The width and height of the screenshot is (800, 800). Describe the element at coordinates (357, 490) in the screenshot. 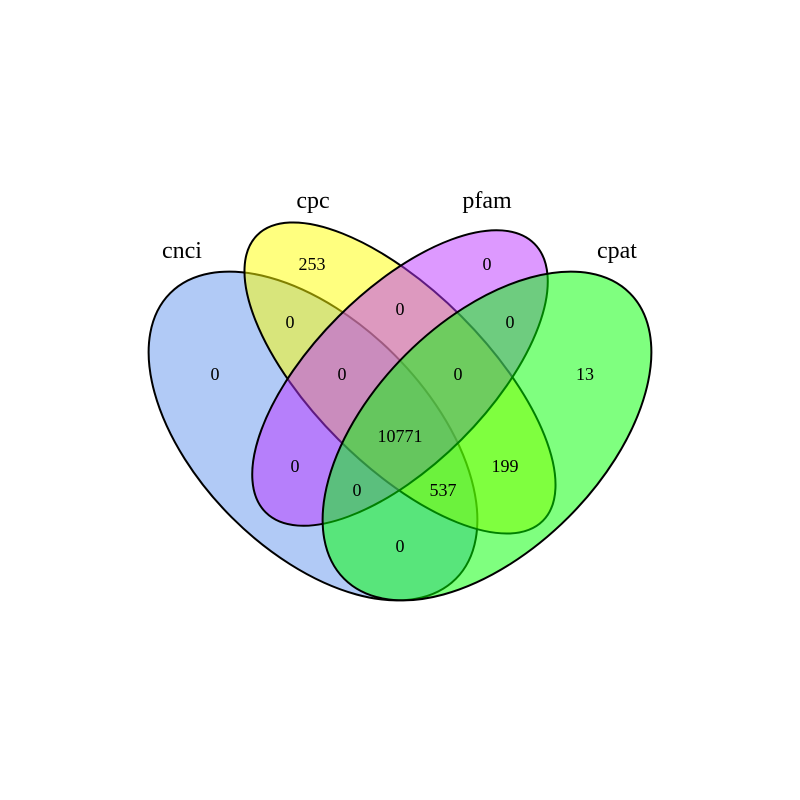

I see `region-count-cnci-pfam-cpat: 0` at that location.